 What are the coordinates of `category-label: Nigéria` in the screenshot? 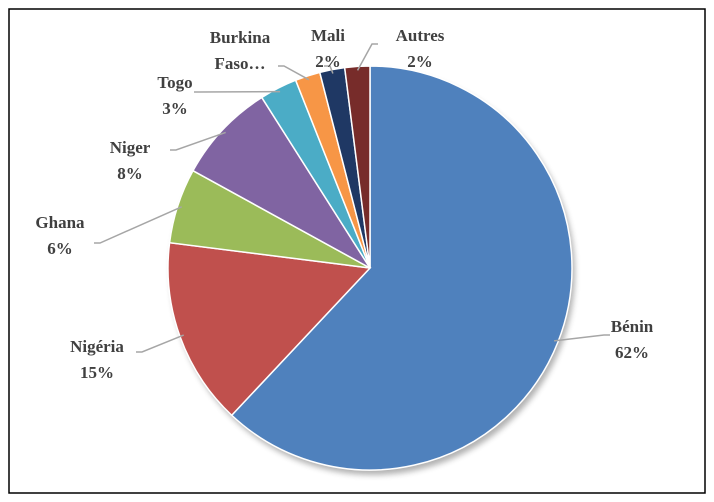 It's located at (97, 346).